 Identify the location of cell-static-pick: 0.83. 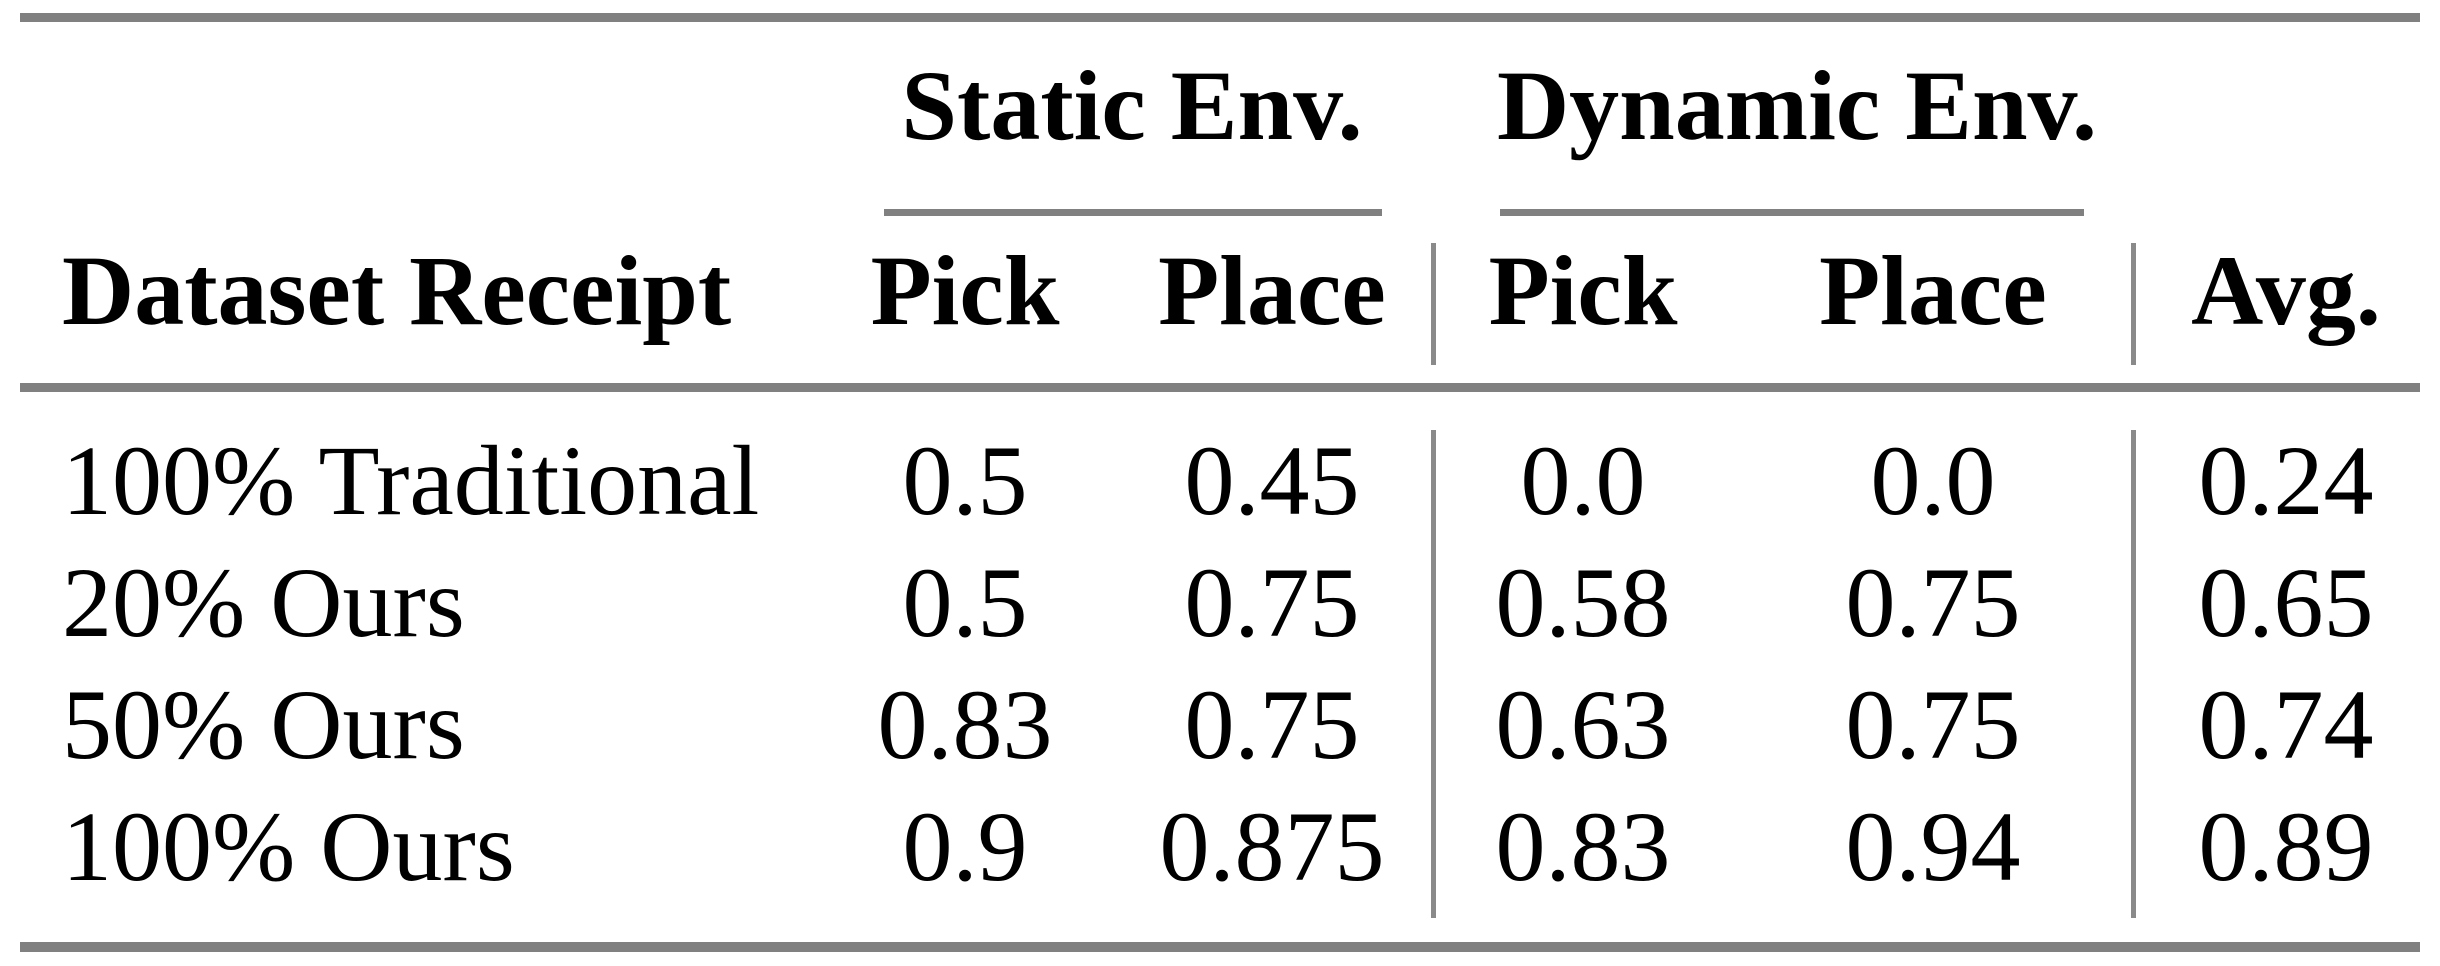
(965, 724).